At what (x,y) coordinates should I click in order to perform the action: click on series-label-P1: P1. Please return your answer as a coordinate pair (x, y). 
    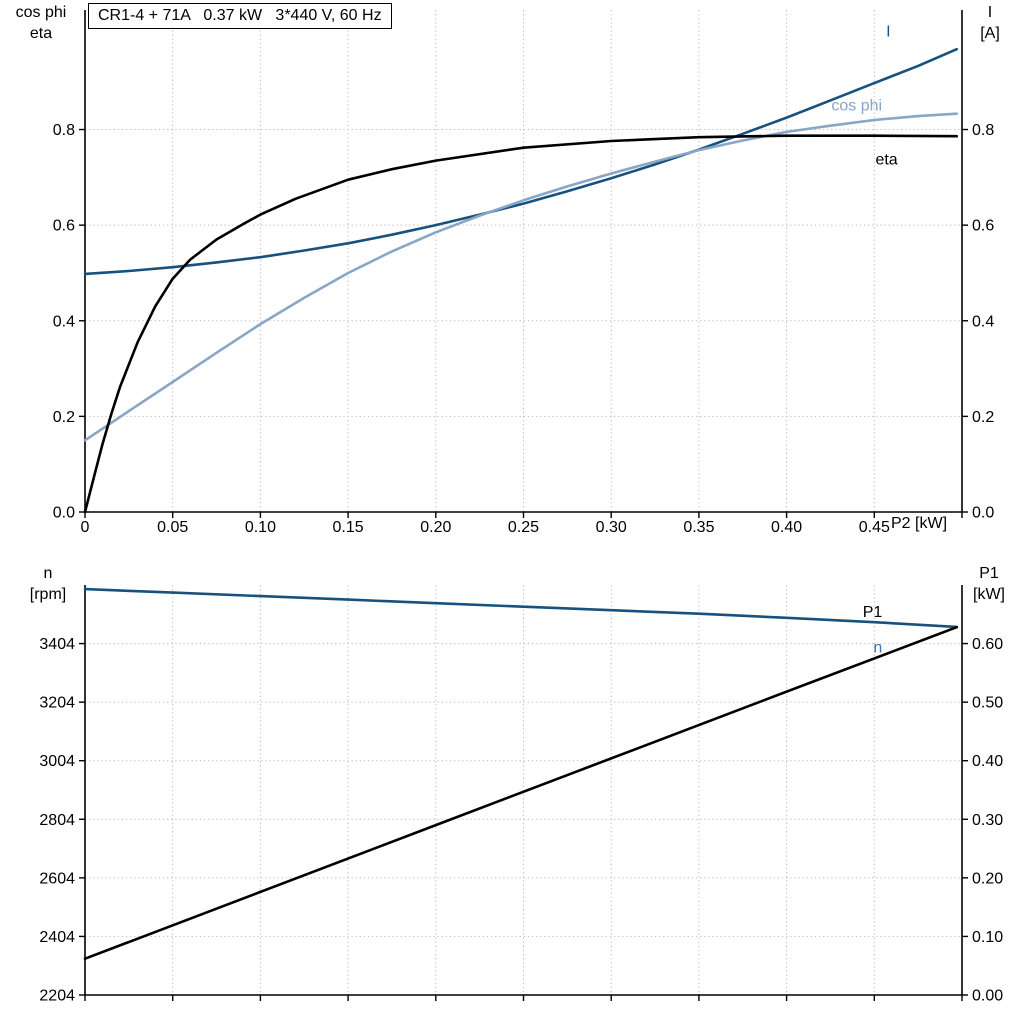
    Looking at the image, I should click on (873, 612).